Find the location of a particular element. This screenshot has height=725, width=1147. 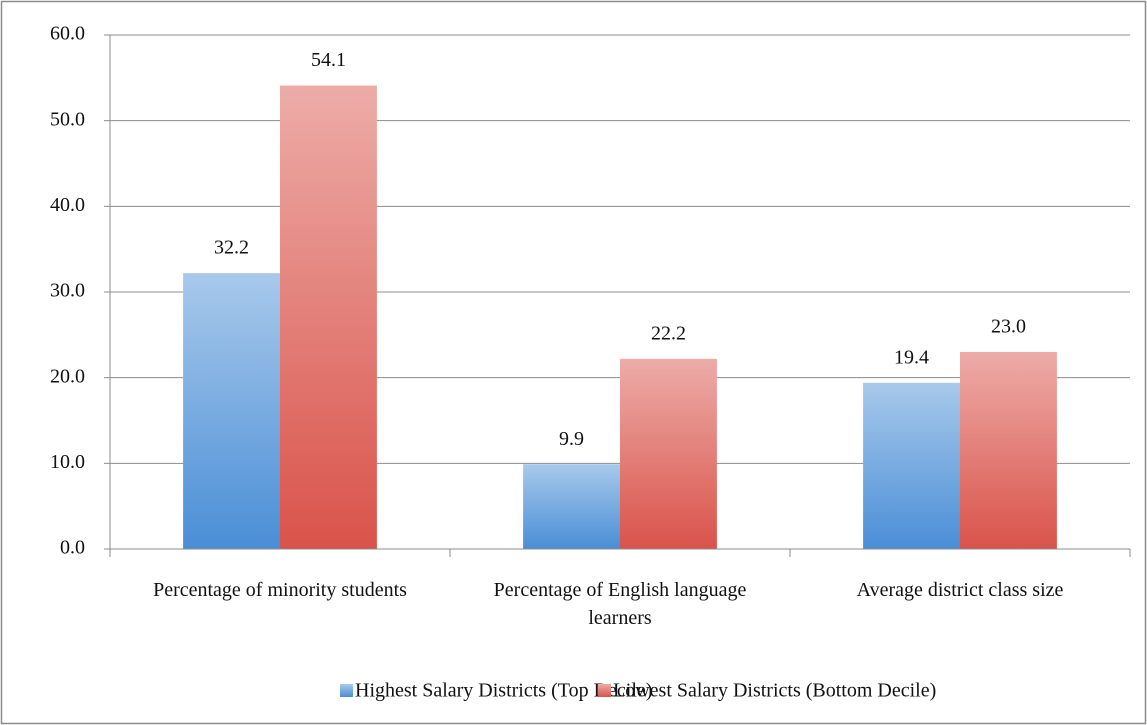

y-tick-label: 0.0 is located at coordinates (72, 548).